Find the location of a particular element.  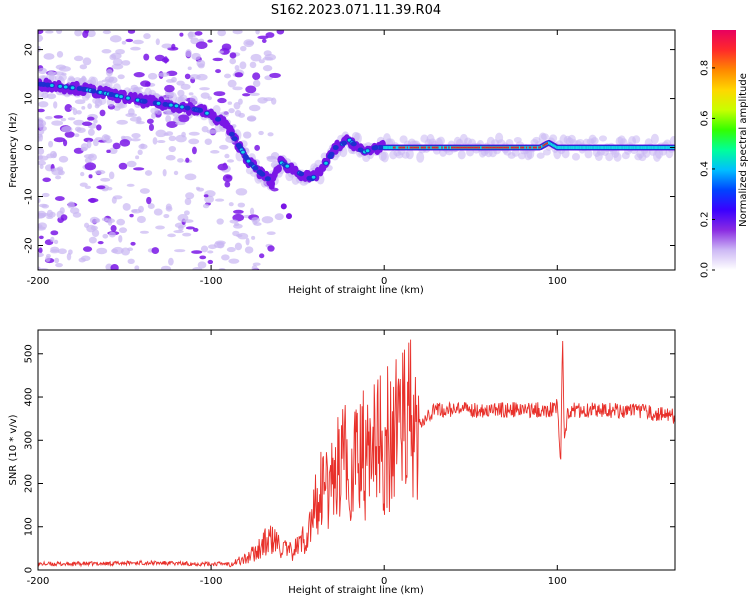

snr-ytick-label: 500 is located at coordinates (29, 353).